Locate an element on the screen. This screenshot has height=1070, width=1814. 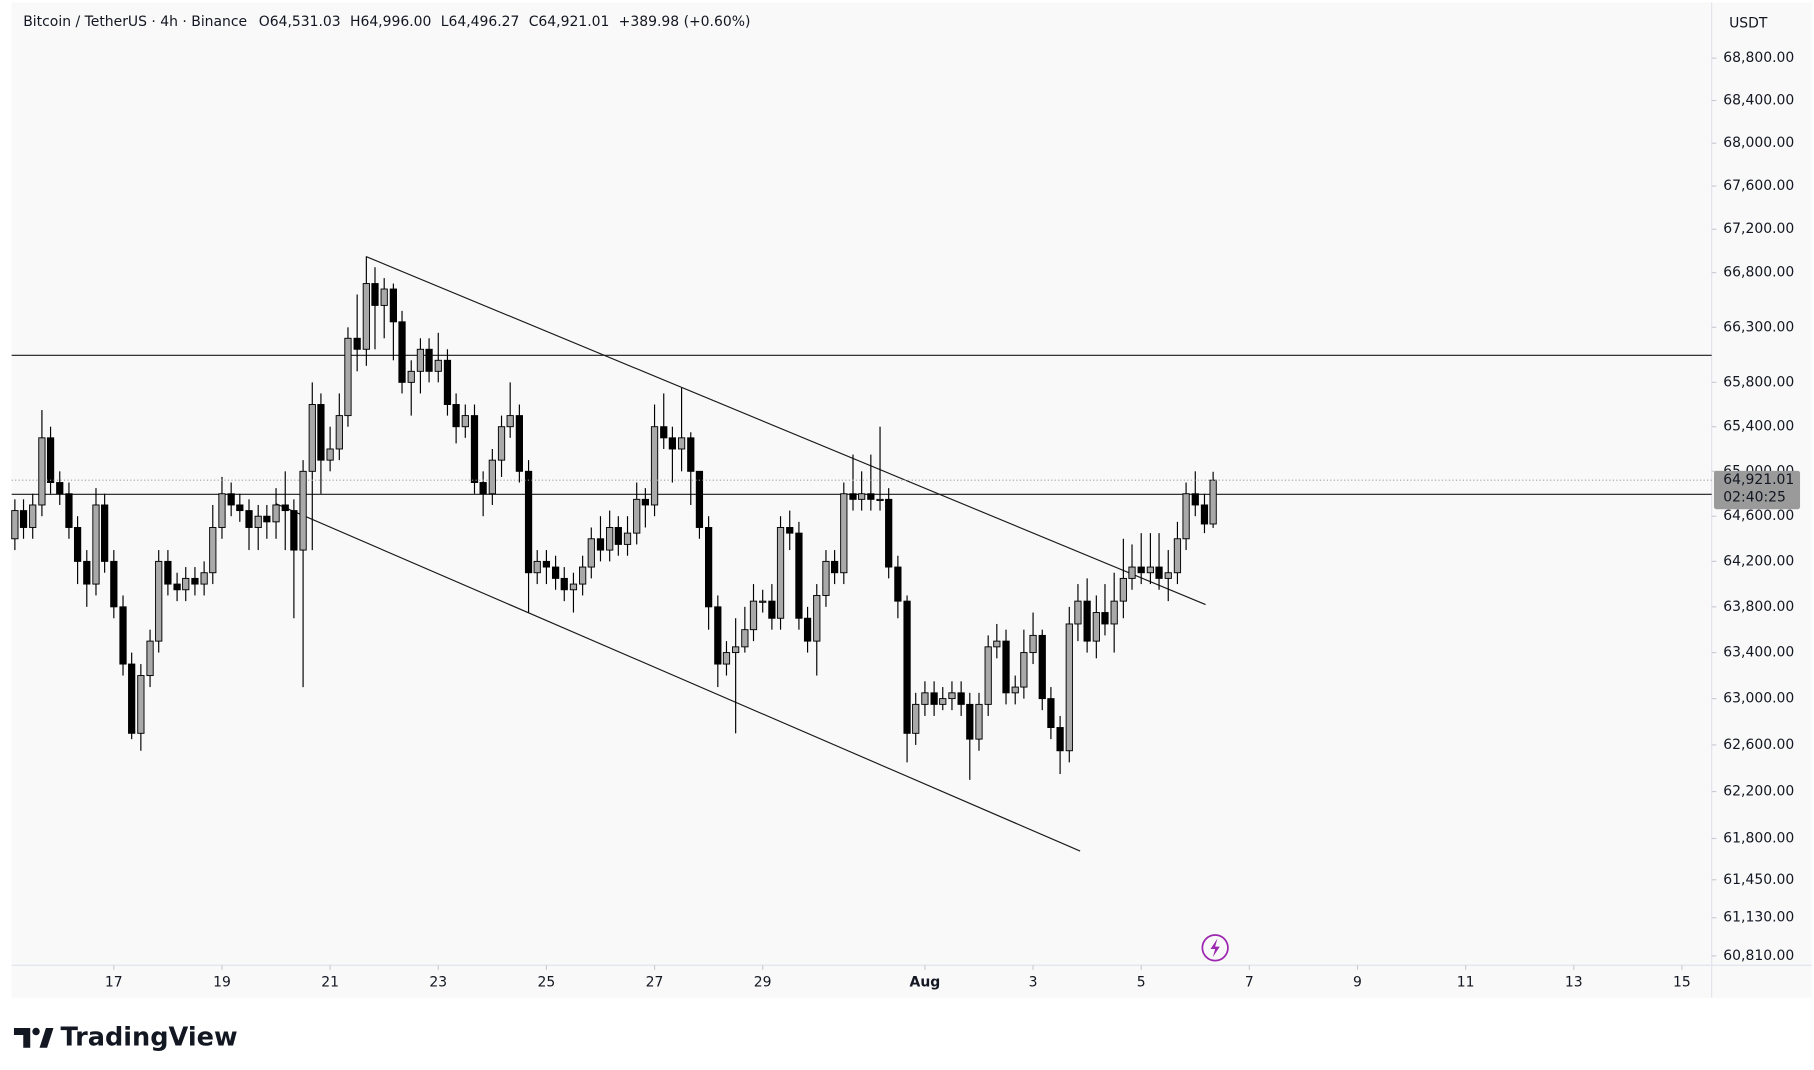
last-price-box is located at coordinates (1757, 490).